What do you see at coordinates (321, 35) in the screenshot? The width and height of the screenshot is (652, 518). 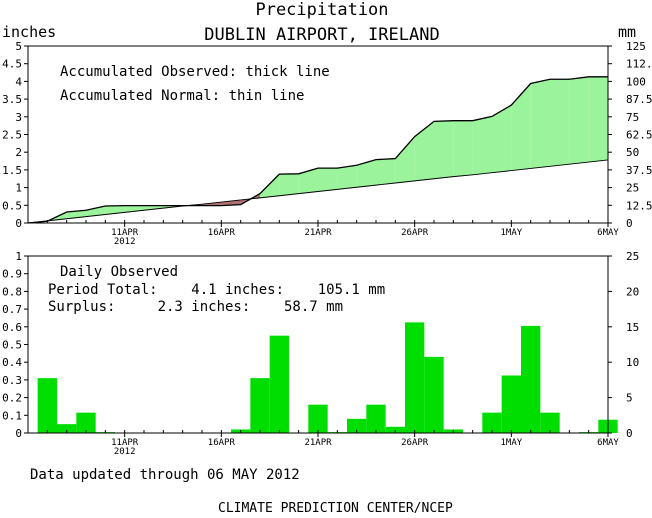 I see `chart-subtitle: DUBLIN AIRPORT, IRELAND` at bounding box center [321, 35].